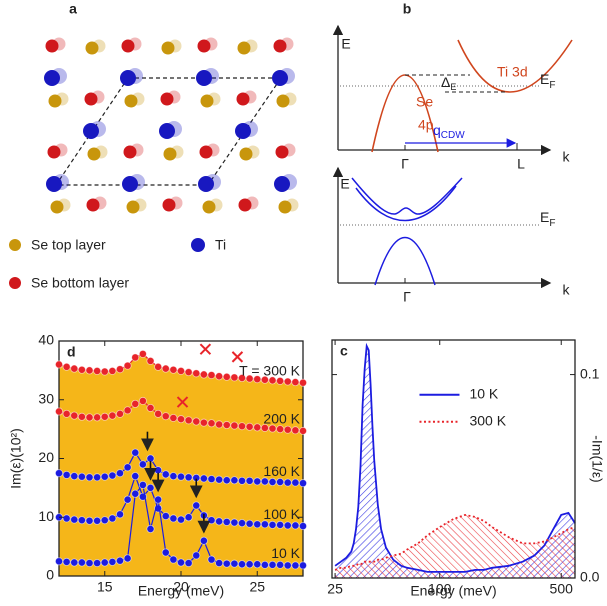 This screenshot has height=606, width=607. Describe the element at coordinates (181, 443) in the screenshot. I see `area-fill` at that location.